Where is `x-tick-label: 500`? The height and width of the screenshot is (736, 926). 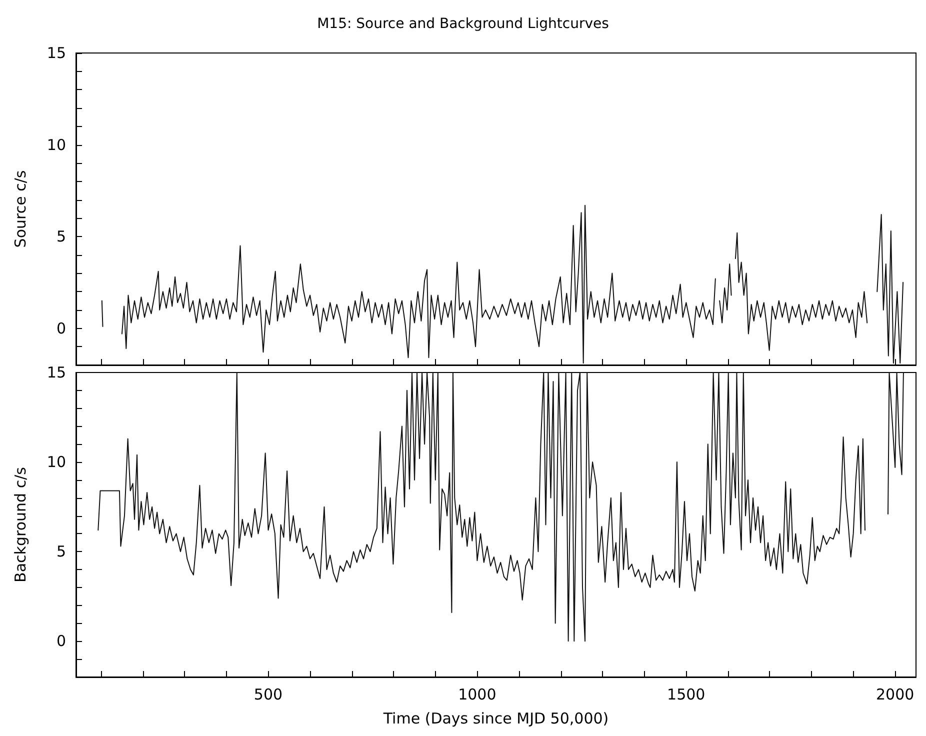
x-tick-label: 500 is located at coordinates (268, 695).